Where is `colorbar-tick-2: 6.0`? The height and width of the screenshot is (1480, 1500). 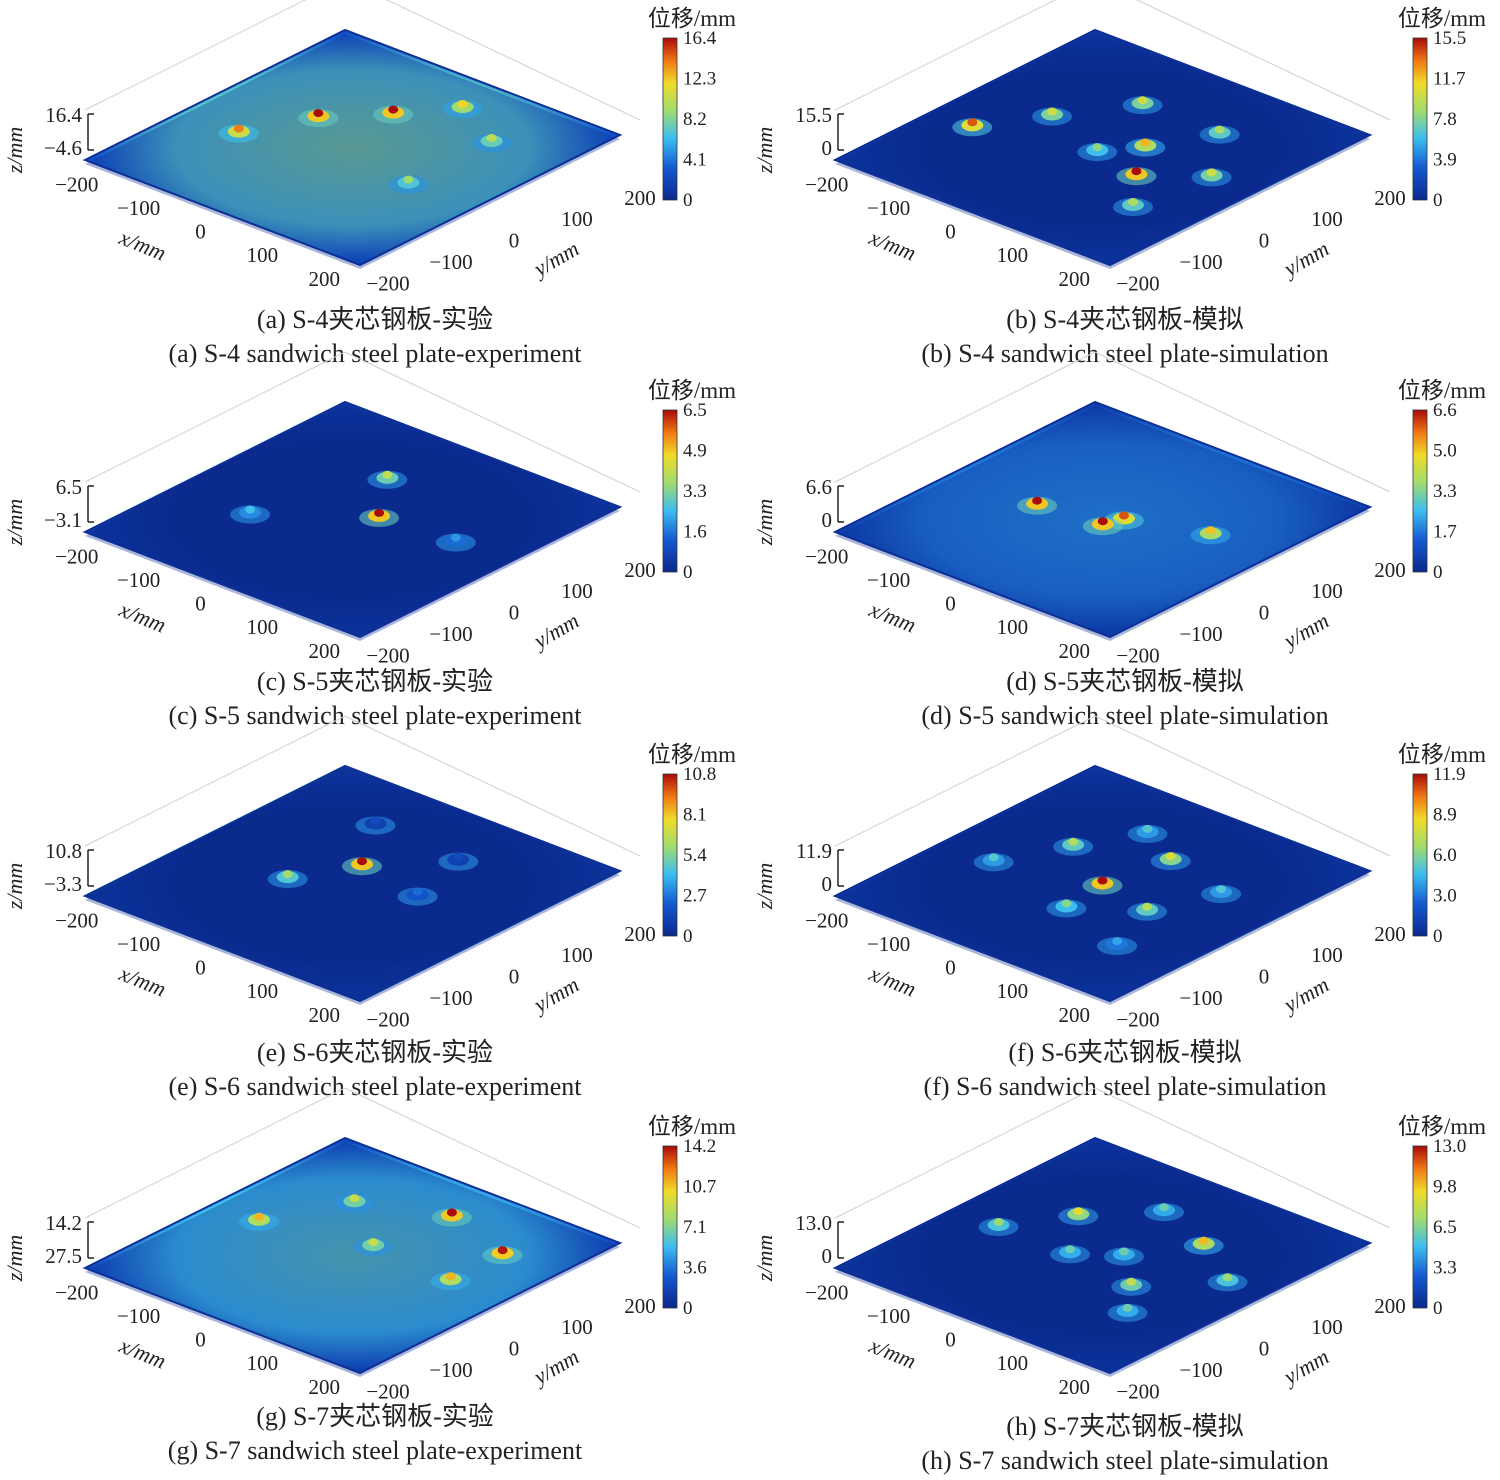 colorbar-tick-2: 6.0 is located at coordinates (1445, 855).